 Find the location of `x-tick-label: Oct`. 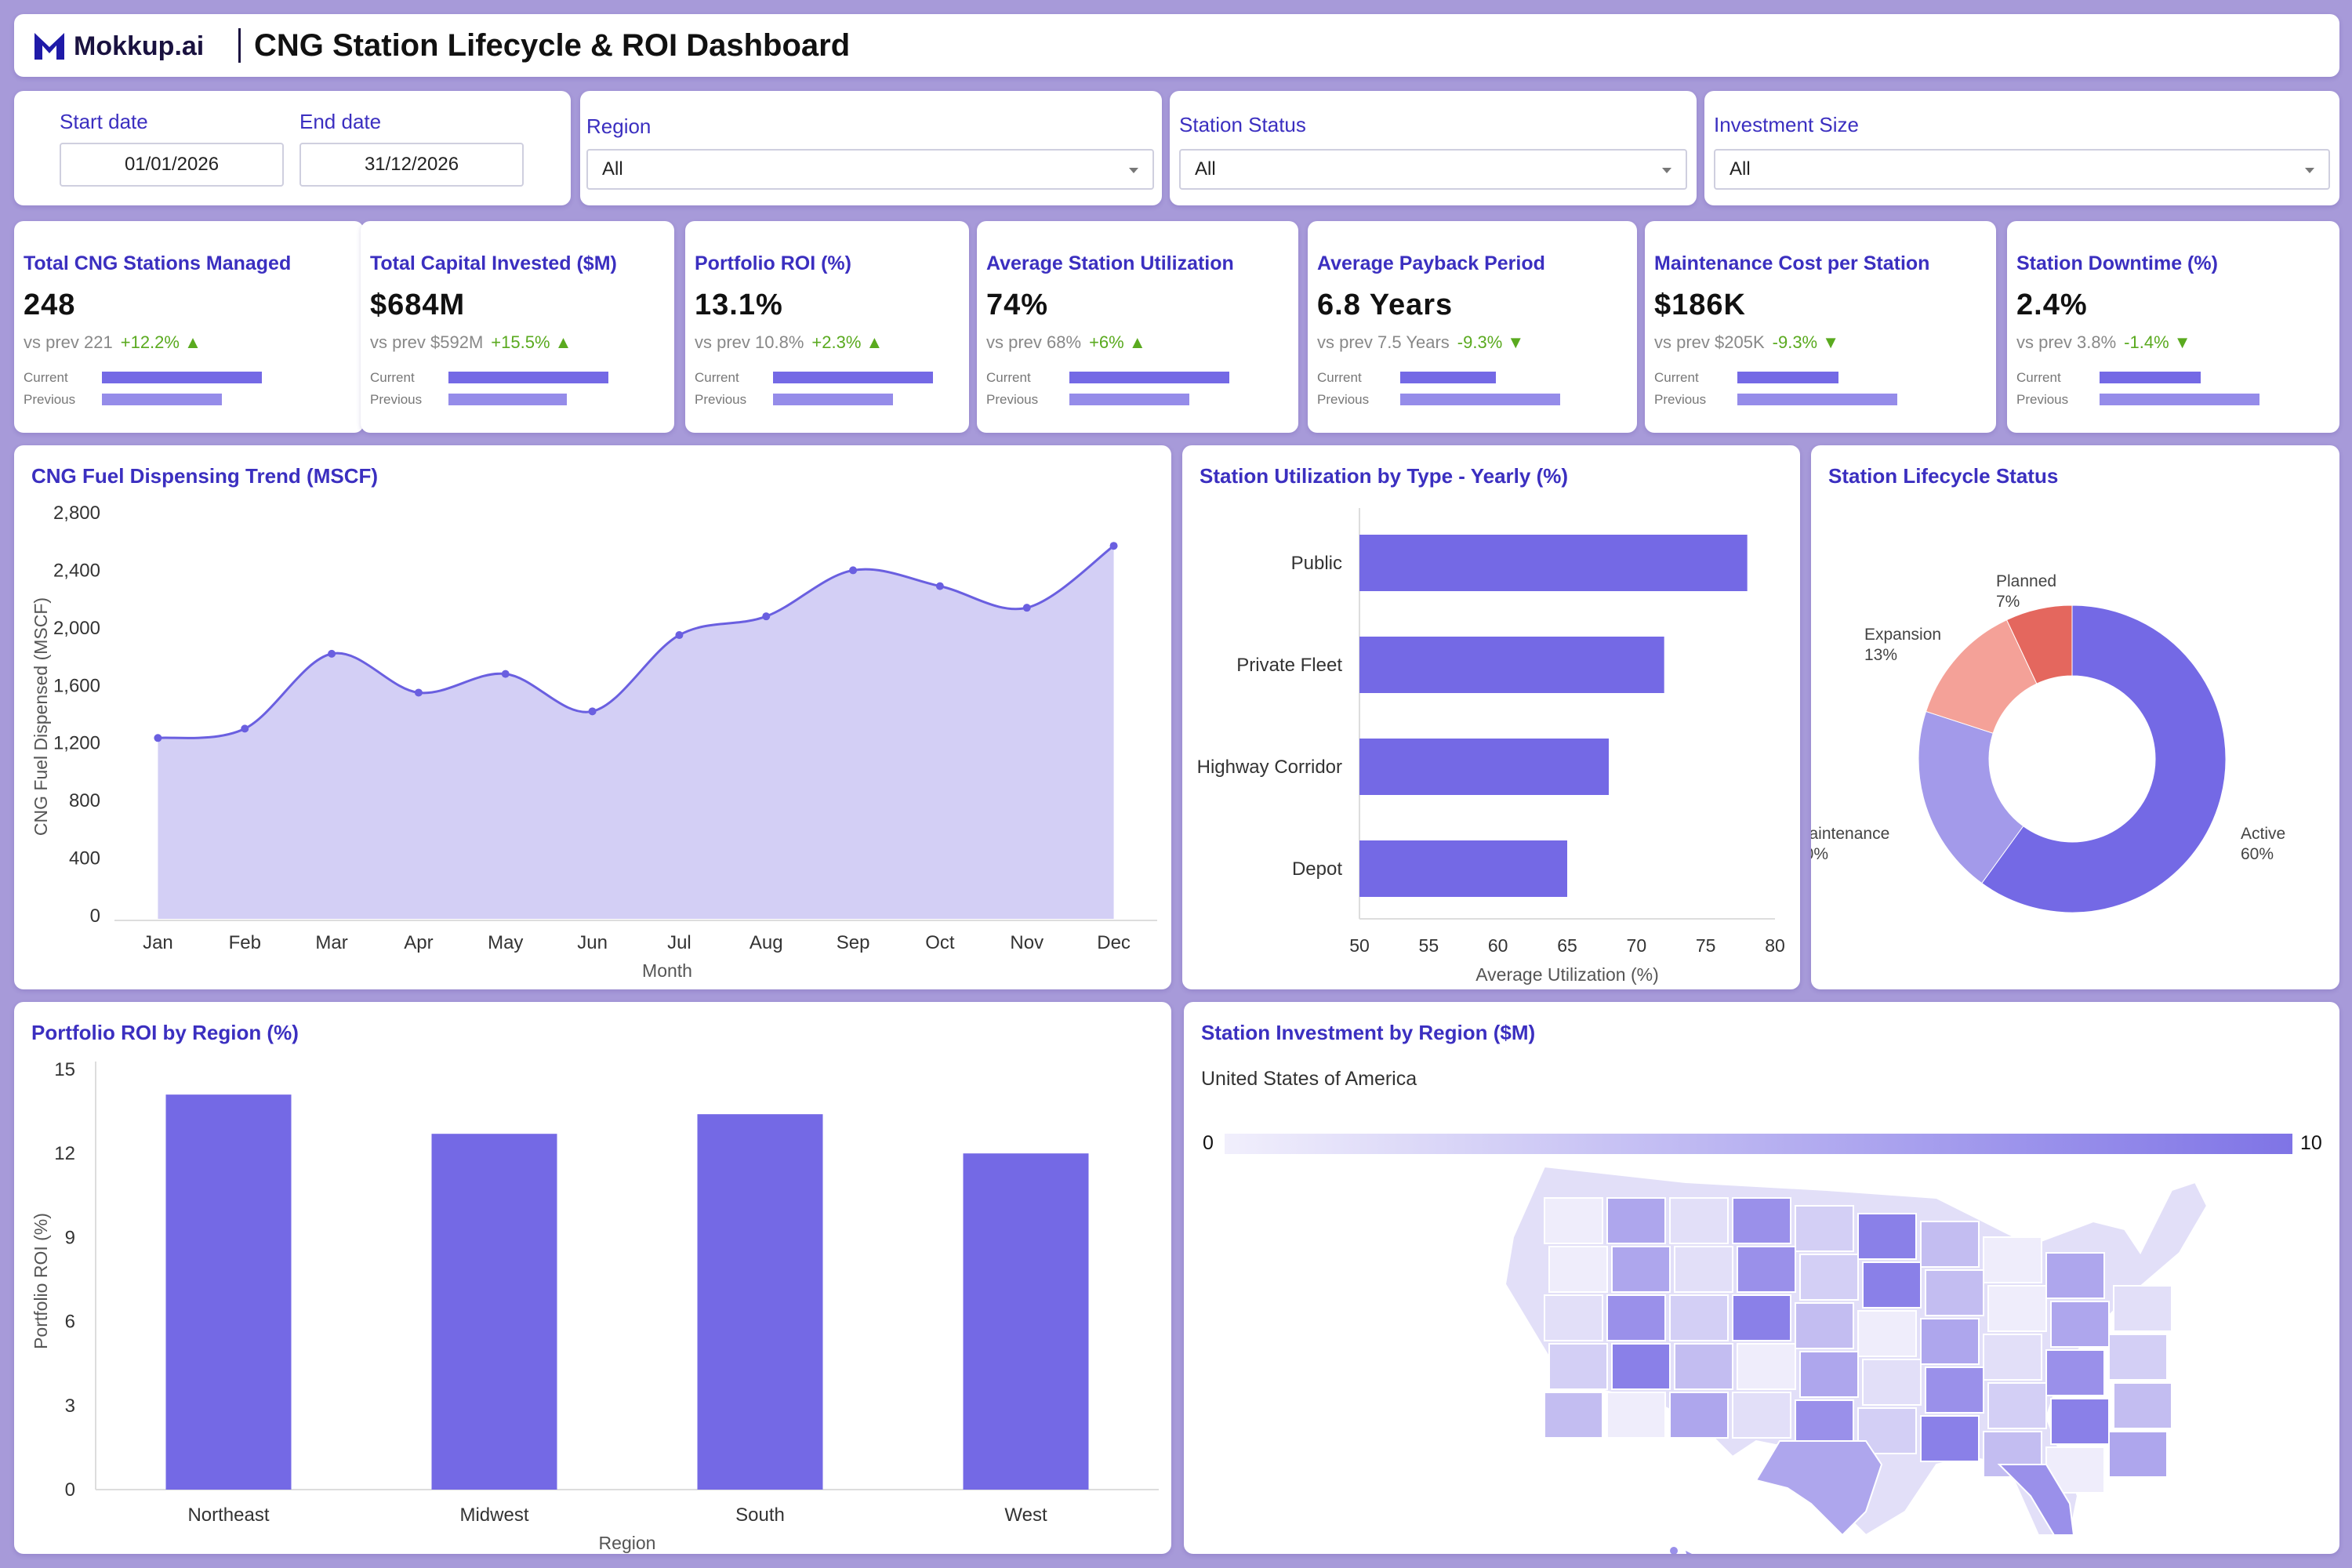

x-tick-label: Oct is located at coordinates (940, 942).